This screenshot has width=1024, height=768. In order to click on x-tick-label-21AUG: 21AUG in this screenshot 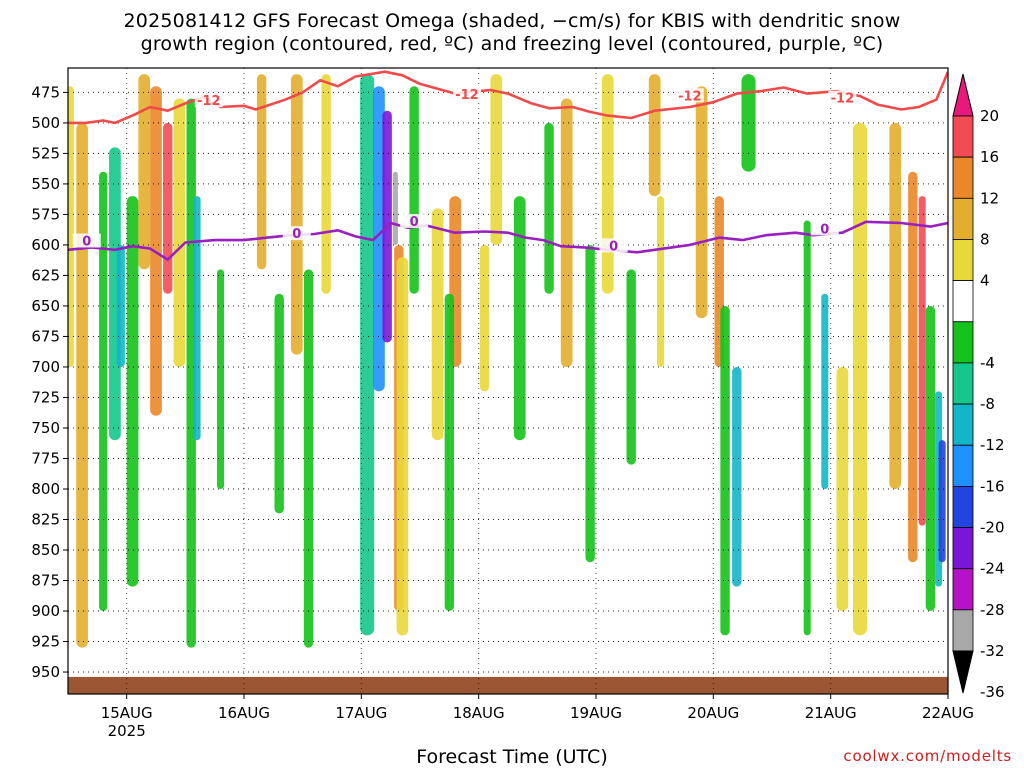, I will do `click(831, 713)`.